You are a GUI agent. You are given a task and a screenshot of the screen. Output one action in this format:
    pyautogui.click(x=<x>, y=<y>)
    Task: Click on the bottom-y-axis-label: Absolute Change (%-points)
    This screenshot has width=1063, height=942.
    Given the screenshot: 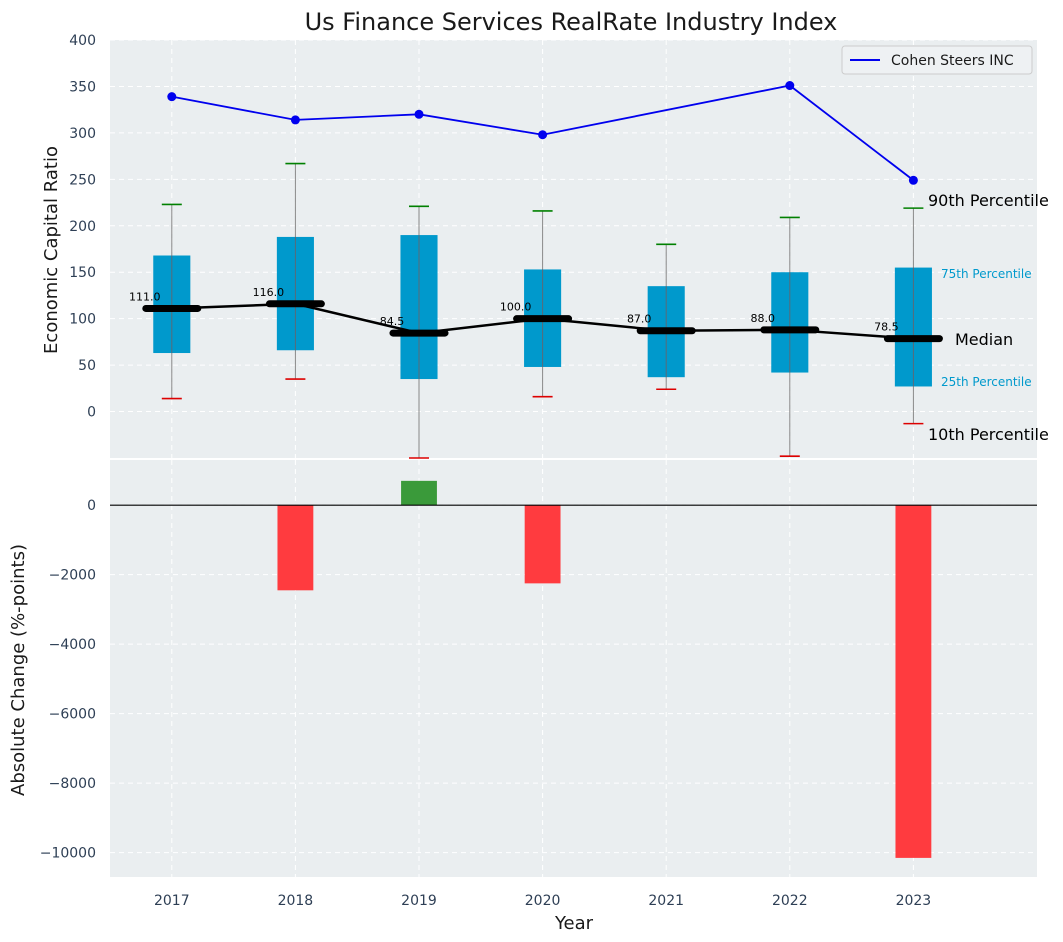 What is the action you would take?
    pyautogui.click(x=18, y=670)
    